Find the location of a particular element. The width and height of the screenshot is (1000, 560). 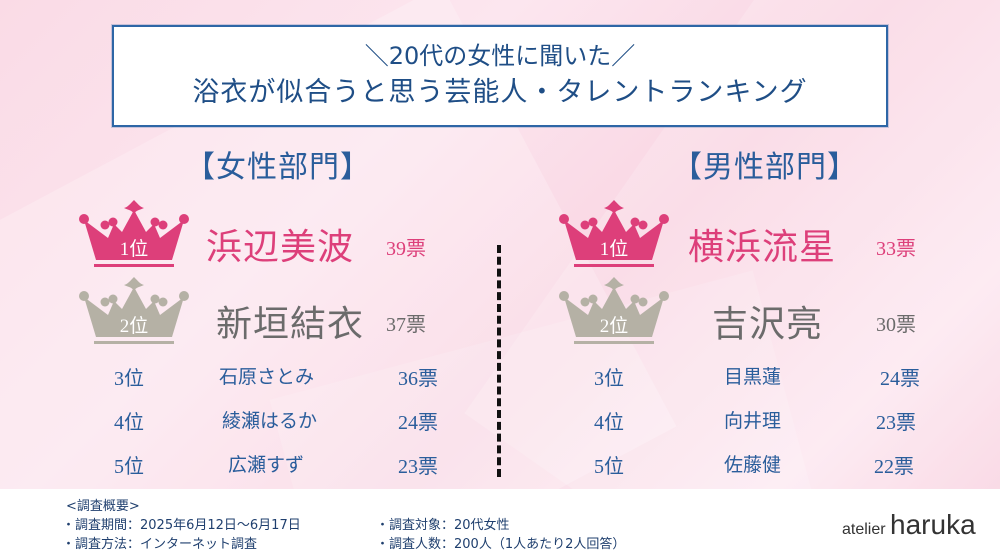

atelier-haruka-logo: atelier haruka is located at coordinates (909, 525).